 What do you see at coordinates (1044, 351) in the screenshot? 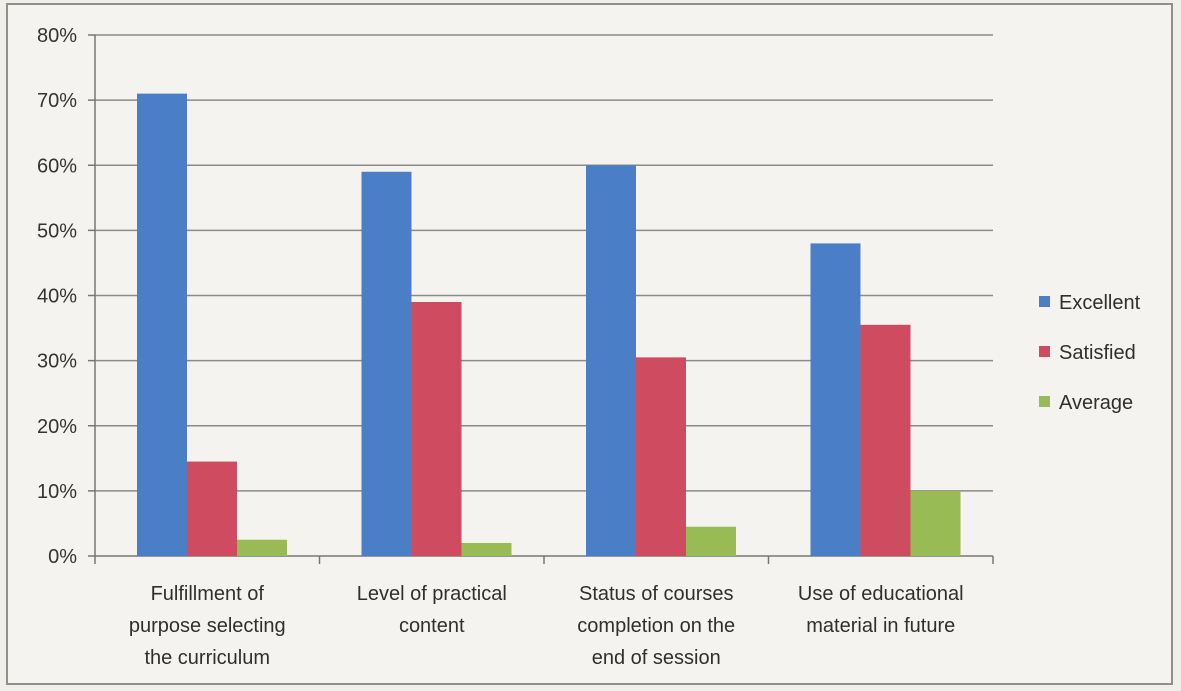
I see `legend-swatch-satisfied` at bounding box center [1044, 351].